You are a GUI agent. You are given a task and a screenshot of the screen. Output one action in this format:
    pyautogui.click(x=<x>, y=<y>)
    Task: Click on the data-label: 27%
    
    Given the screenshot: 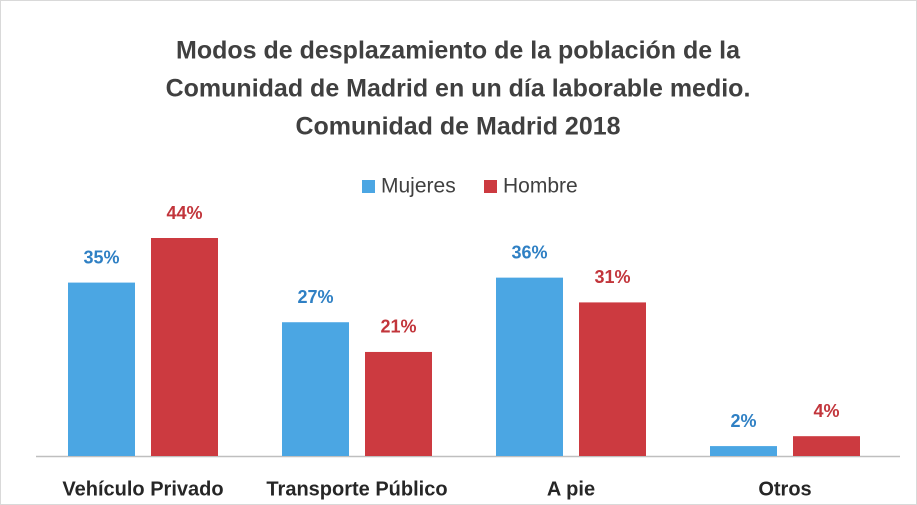 What is the action you would take?
    pyautogui.click(x=315, y=297)
    